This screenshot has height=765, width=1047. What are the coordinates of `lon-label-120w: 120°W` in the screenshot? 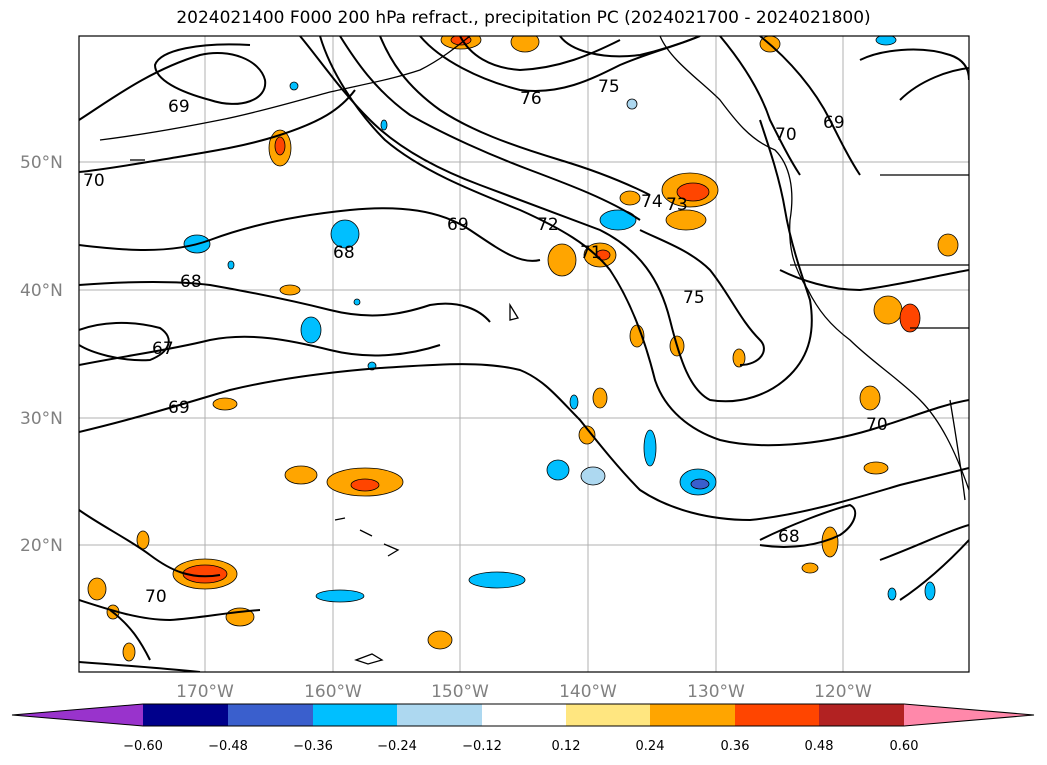 It's located at (843, 692).